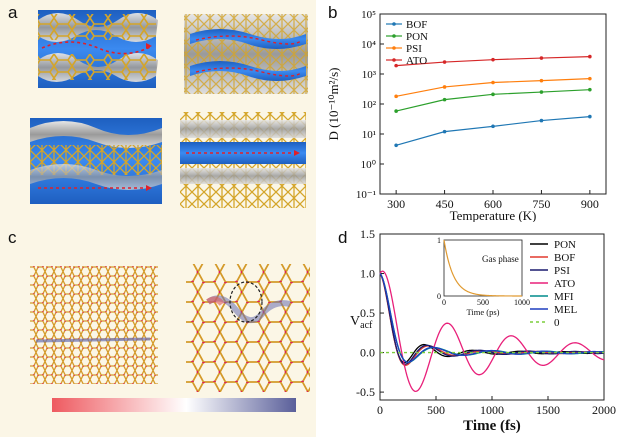  What do you see at coordinates (492, 318) in the screenshot?
I see `series-line-mel` at bounding box center [492, 318].